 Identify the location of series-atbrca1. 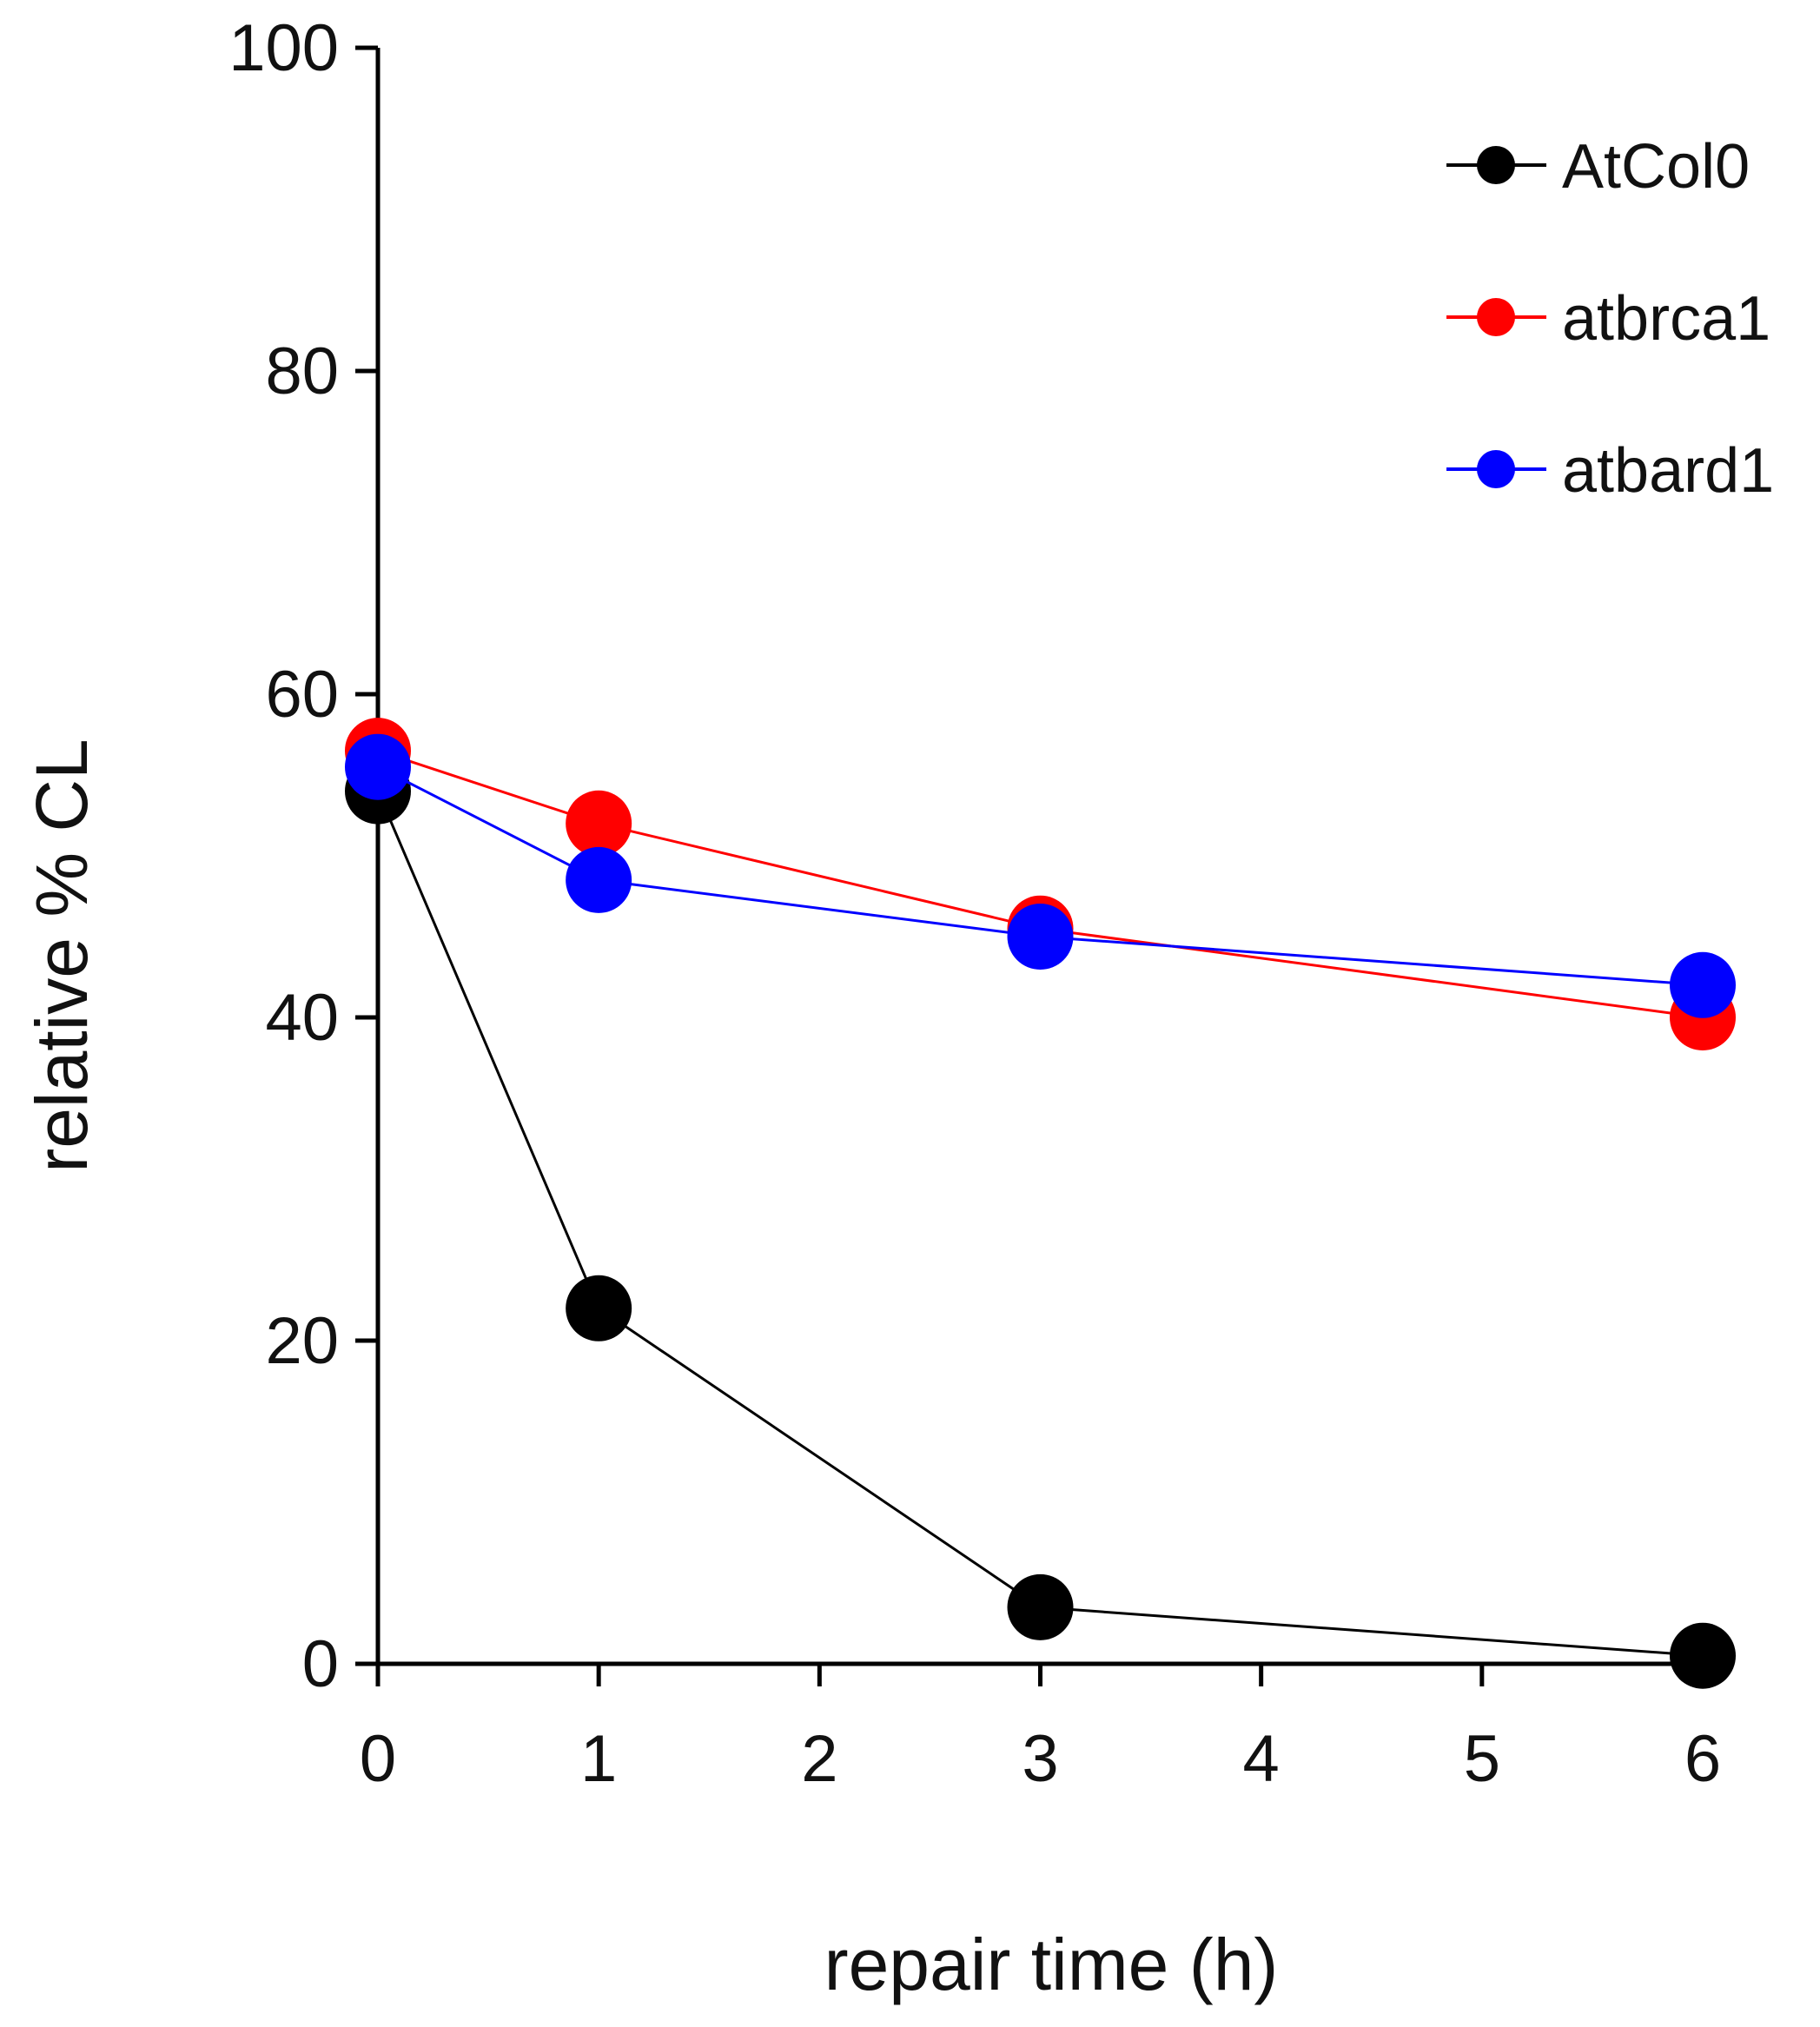
(1040, 884).